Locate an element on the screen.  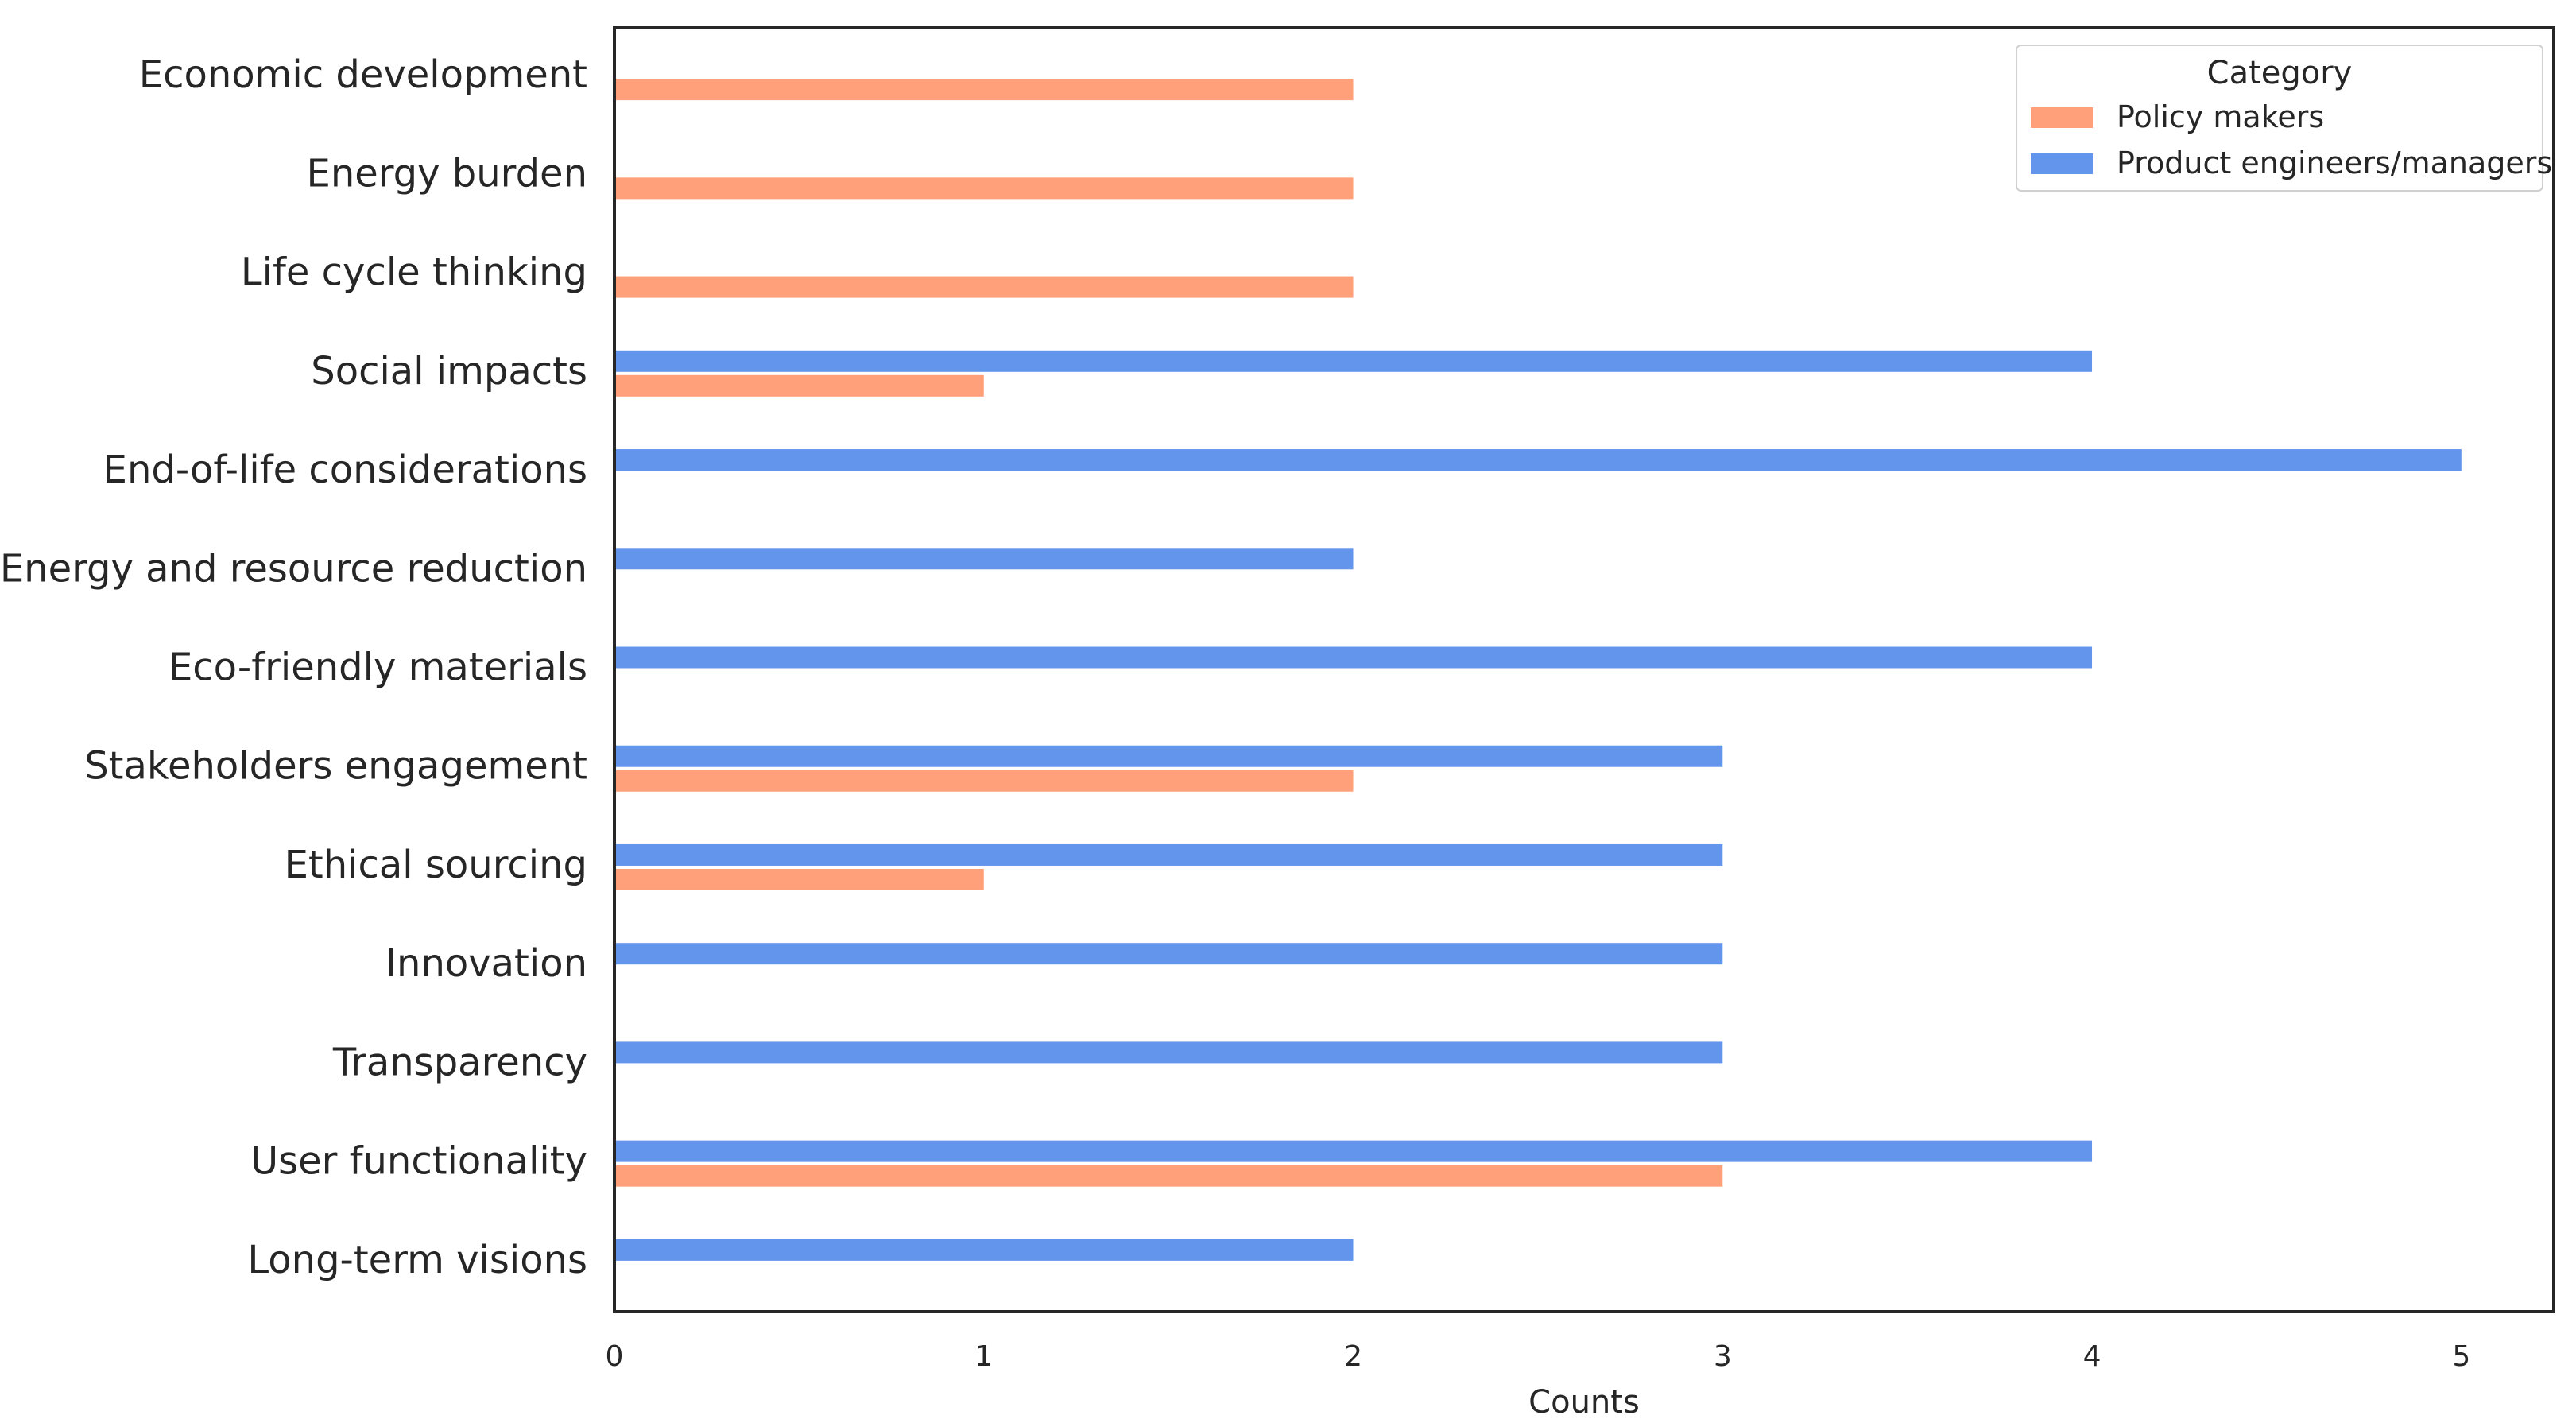
x-tick-label-3: 3 is located at coordinates (1723, 1356).